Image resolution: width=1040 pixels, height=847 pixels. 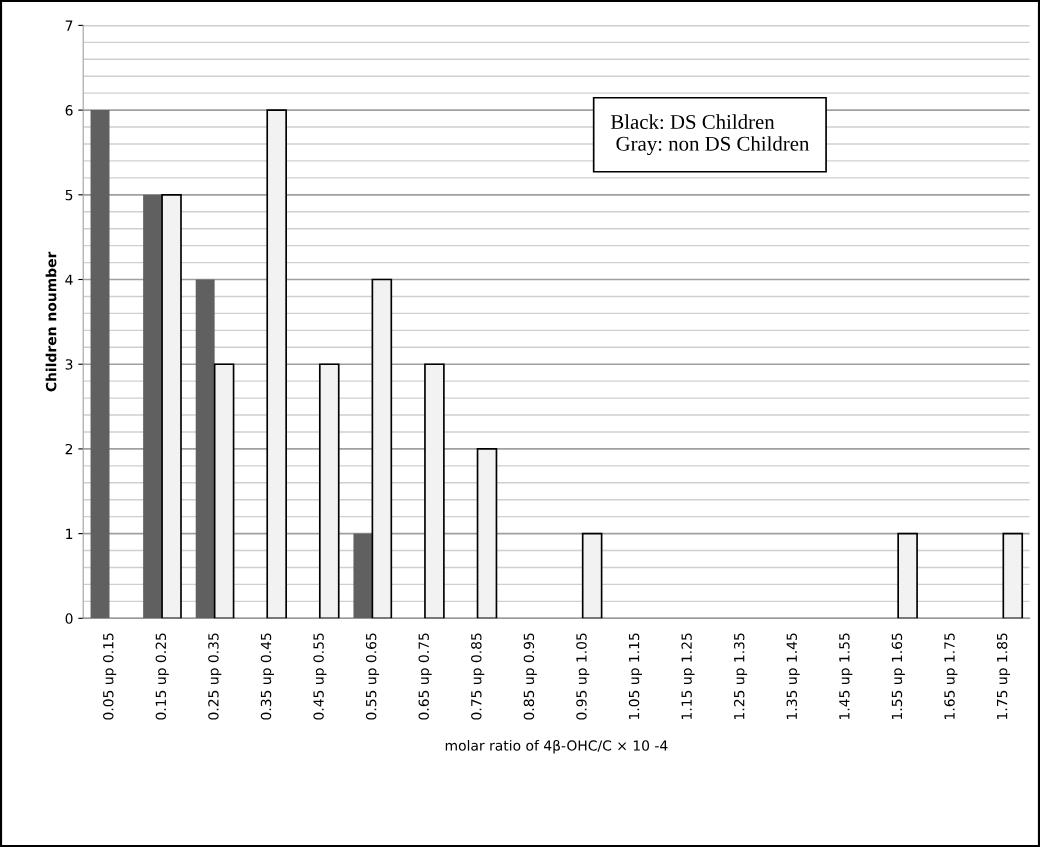 I want to click on x-tick-label: 1.35 up 1.45, so click(x=793, y=676).